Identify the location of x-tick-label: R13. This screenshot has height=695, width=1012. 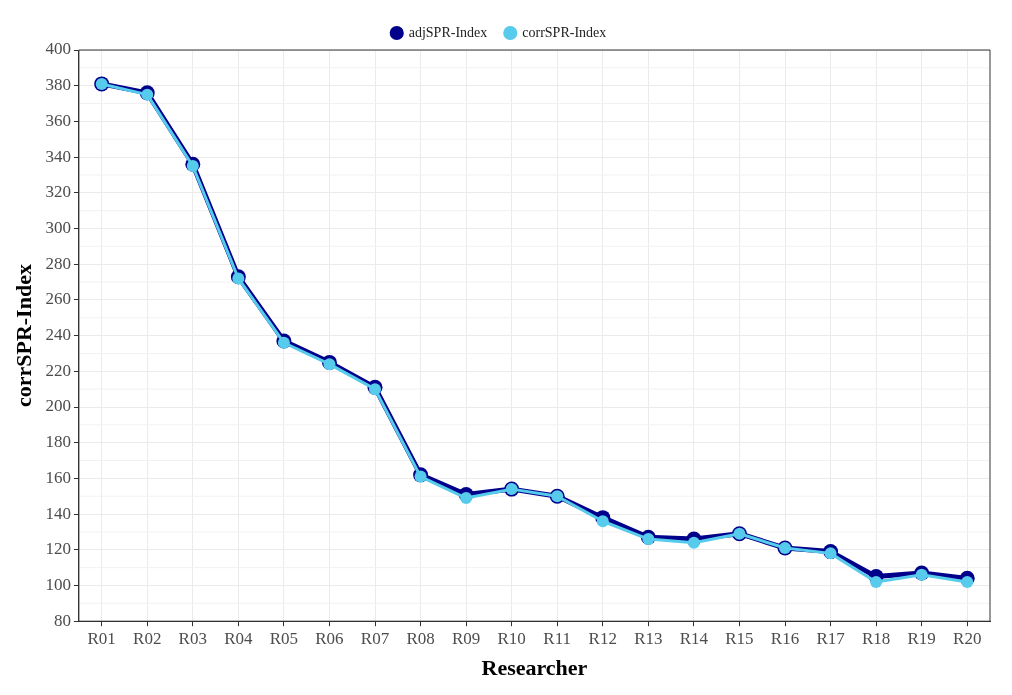
(648, 638).